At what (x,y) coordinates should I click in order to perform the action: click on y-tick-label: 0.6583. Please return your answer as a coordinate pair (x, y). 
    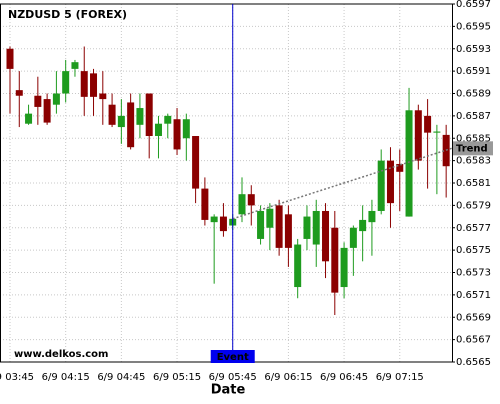
    Looking at the image, I should click on (473, 161).